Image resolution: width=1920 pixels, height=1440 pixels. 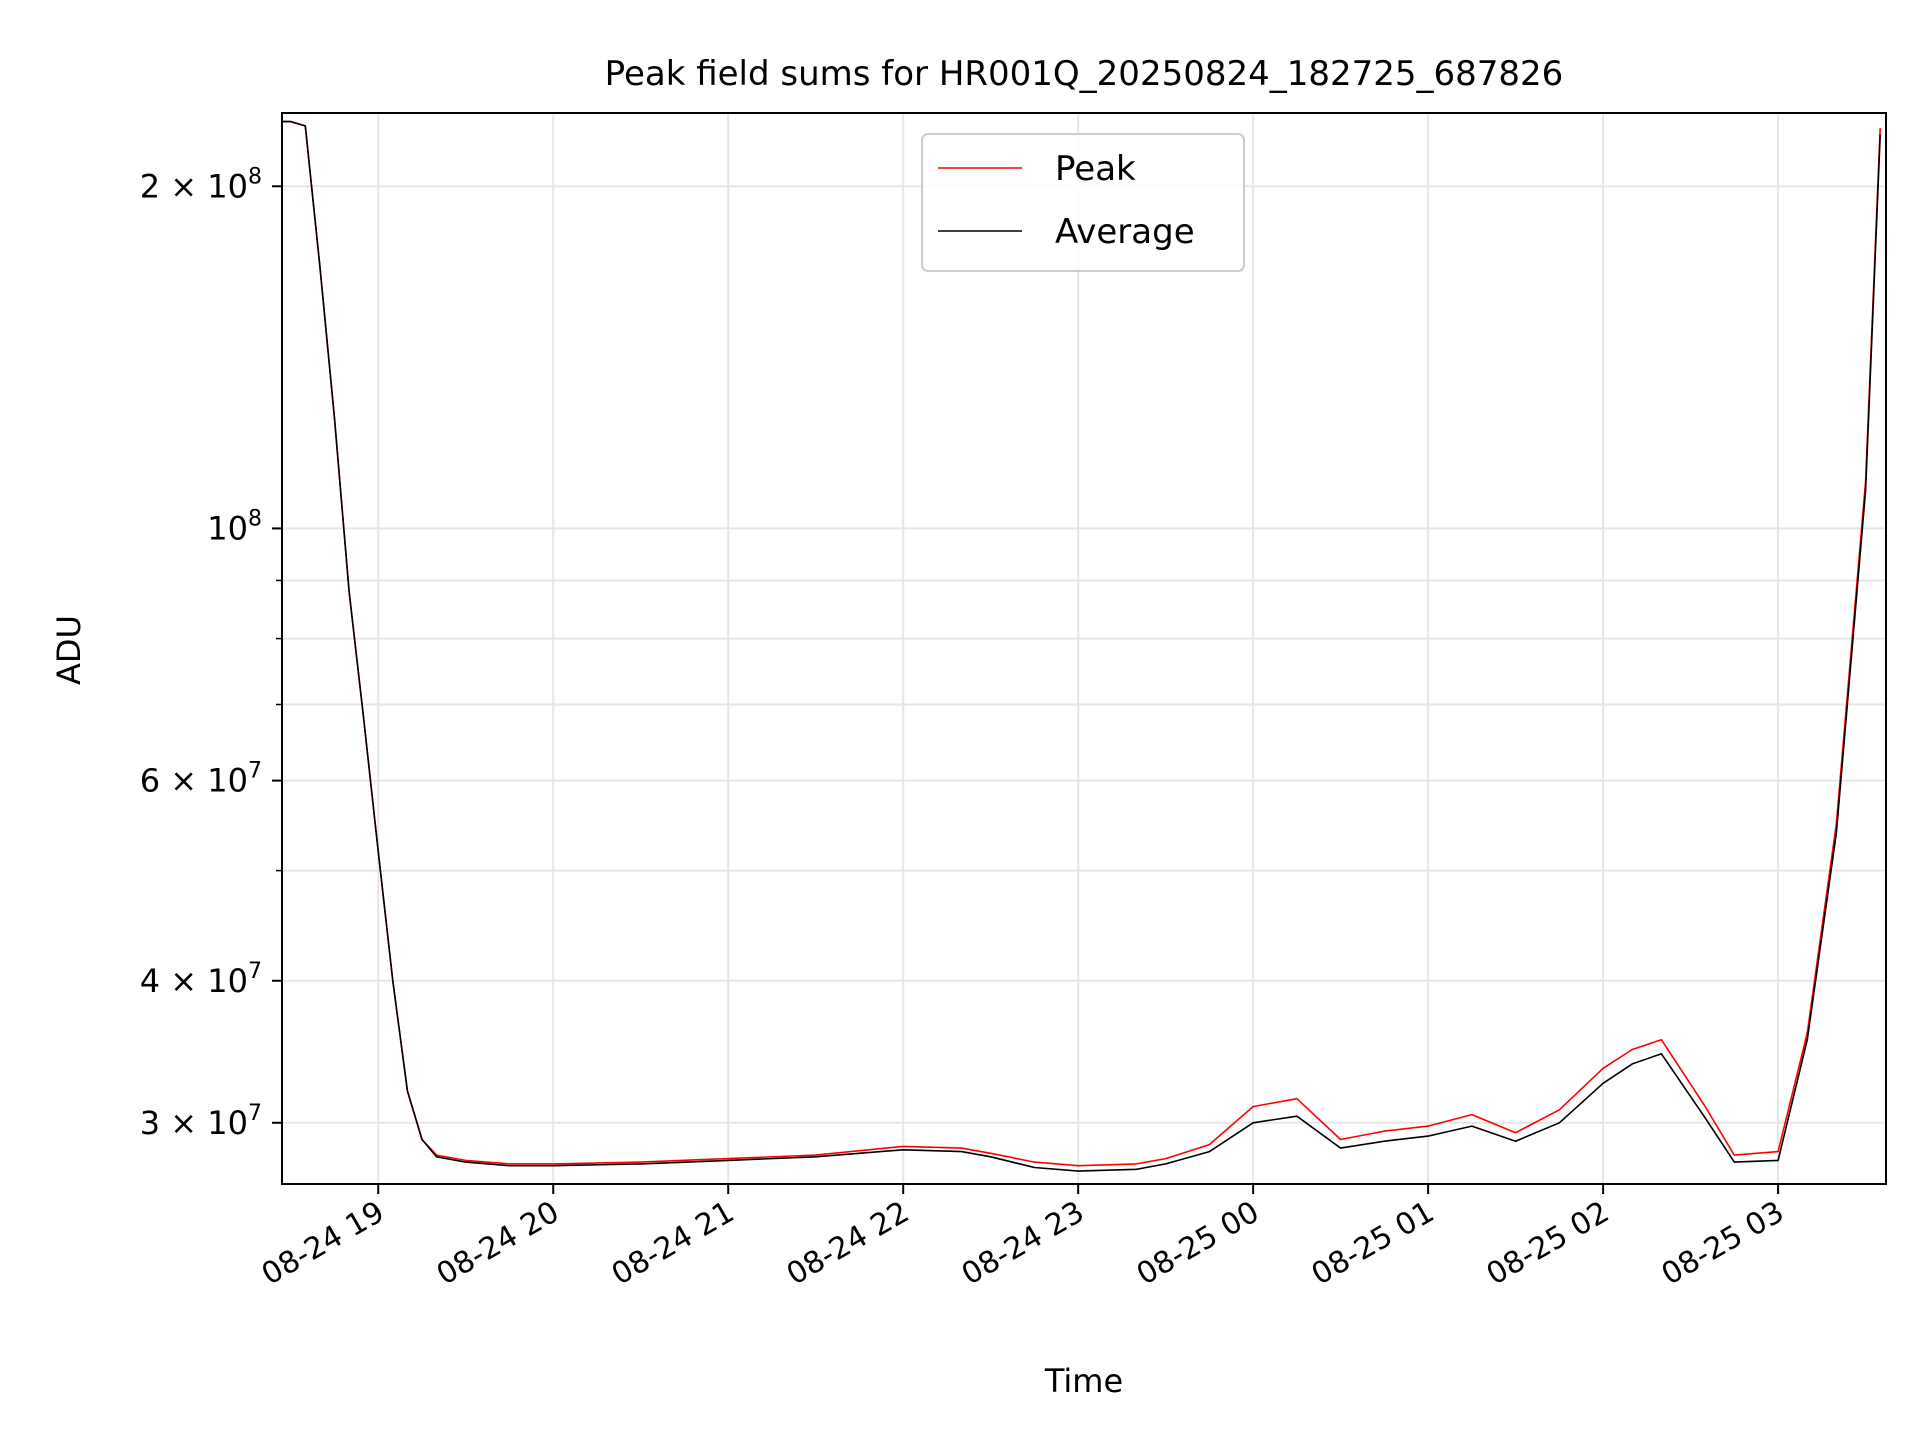 What do you see at coordinates (234, 526) in the screenshot?
I see `y-tick-label: 108` at bounding box center [234, 526].